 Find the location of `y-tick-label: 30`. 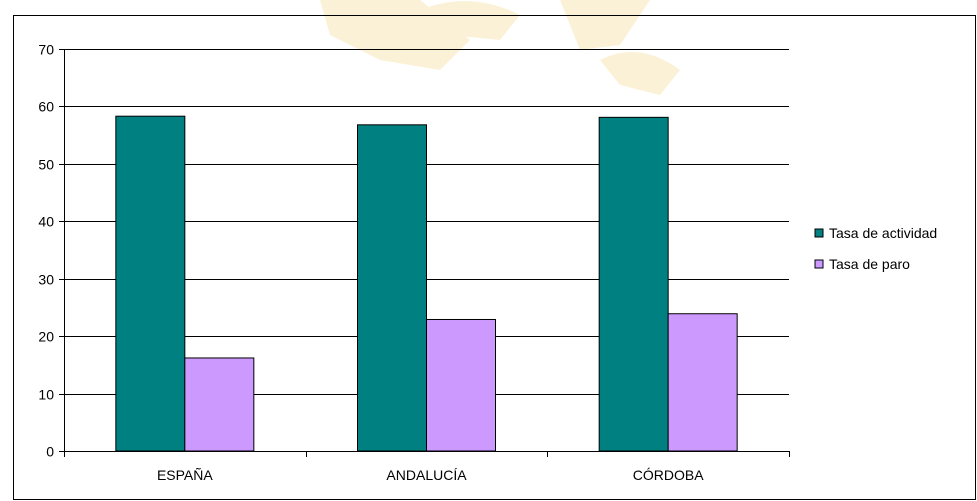

y-tick-label: 30 is located at coordinates (46, 280).